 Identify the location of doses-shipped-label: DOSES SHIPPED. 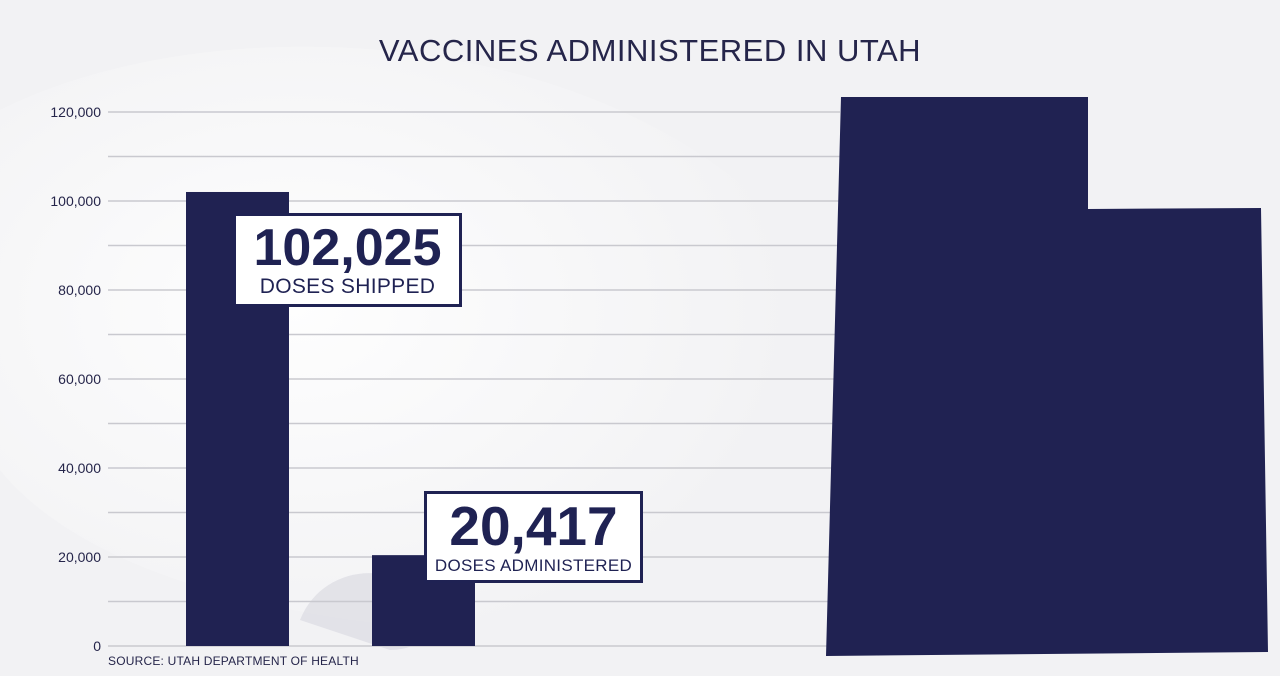
(347, 286).